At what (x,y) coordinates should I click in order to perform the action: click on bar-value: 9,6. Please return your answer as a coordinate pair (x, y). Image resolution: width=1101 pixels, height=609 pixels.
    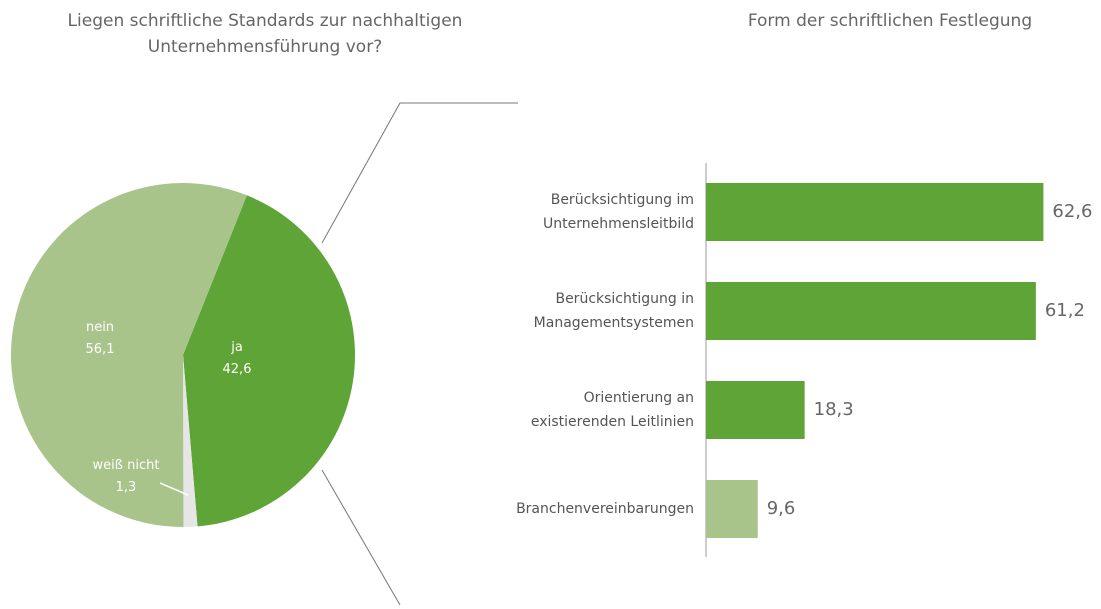
    Looking at the image, I should click on (781, 508).